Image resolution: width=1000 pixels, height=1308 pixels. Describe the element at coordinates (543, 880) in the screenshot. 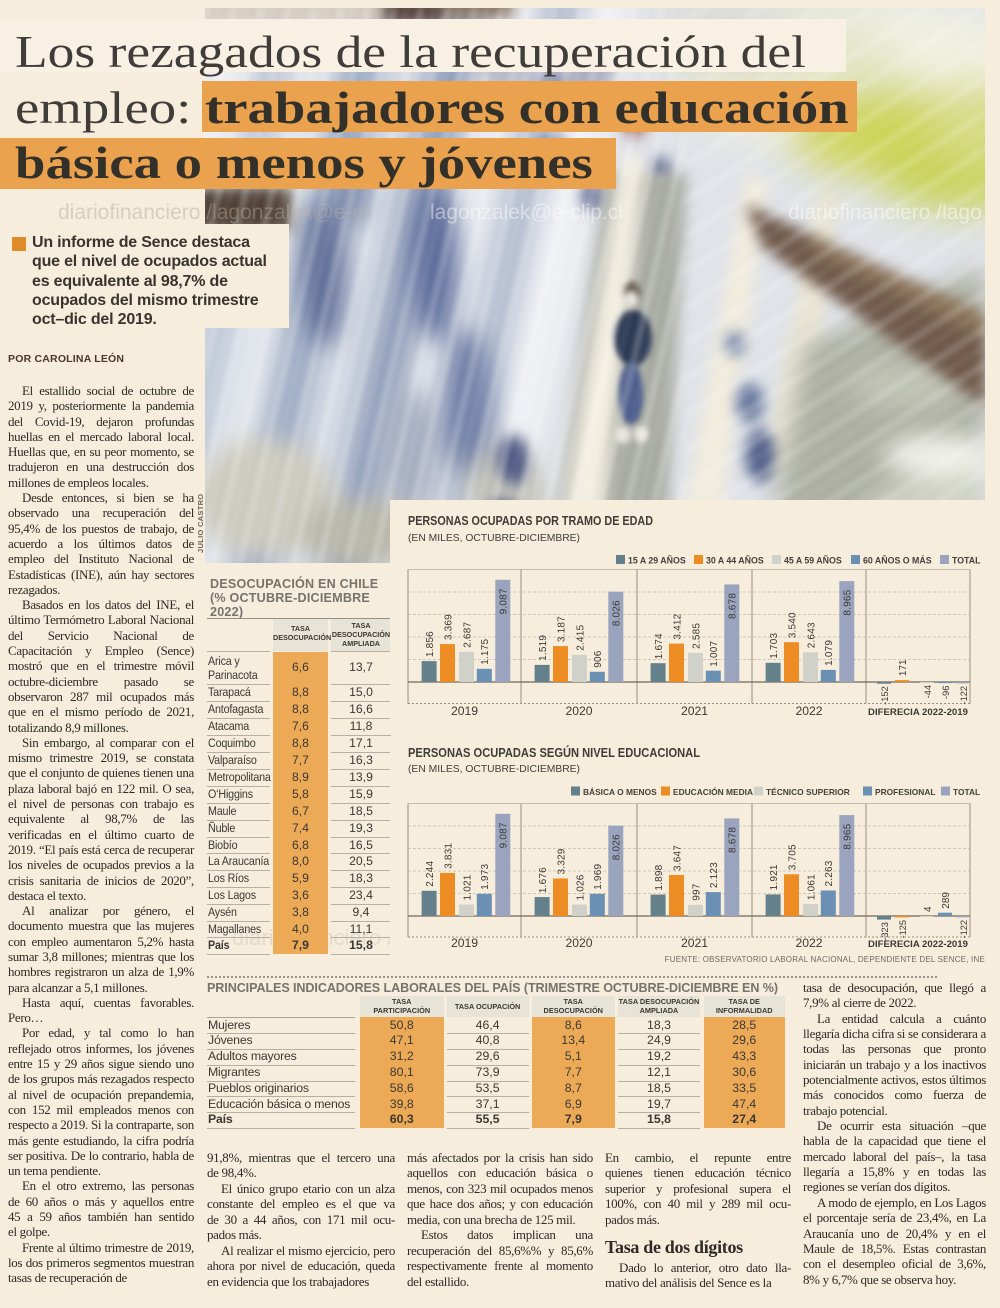

I see `svg-text: 1.676` at that location.